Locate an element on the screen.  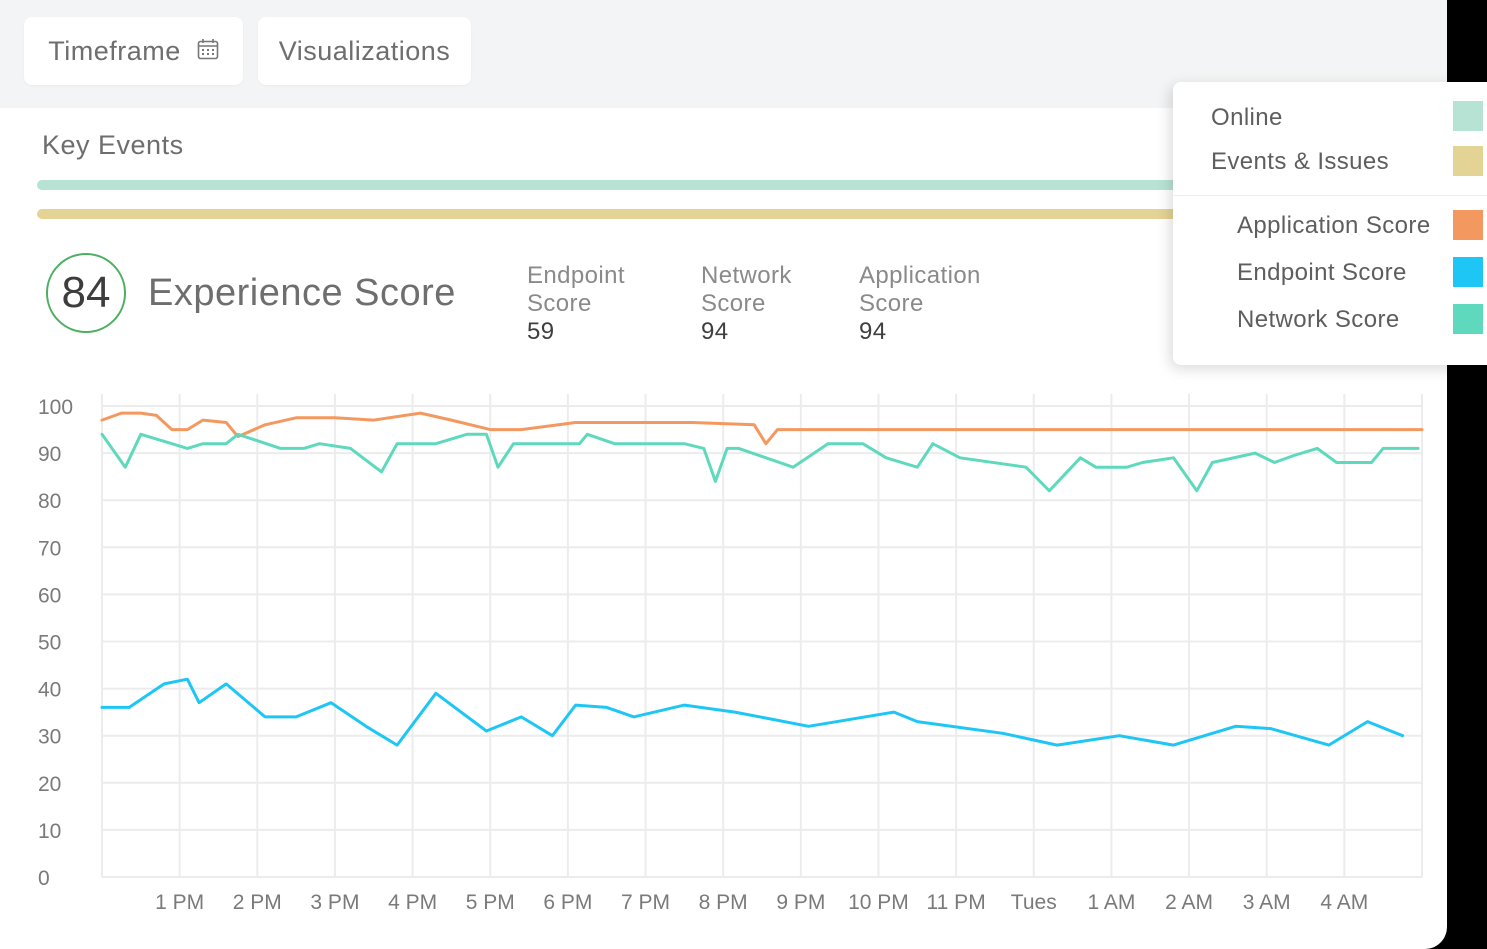
legend-divider is located at coordinates (1330, 195).